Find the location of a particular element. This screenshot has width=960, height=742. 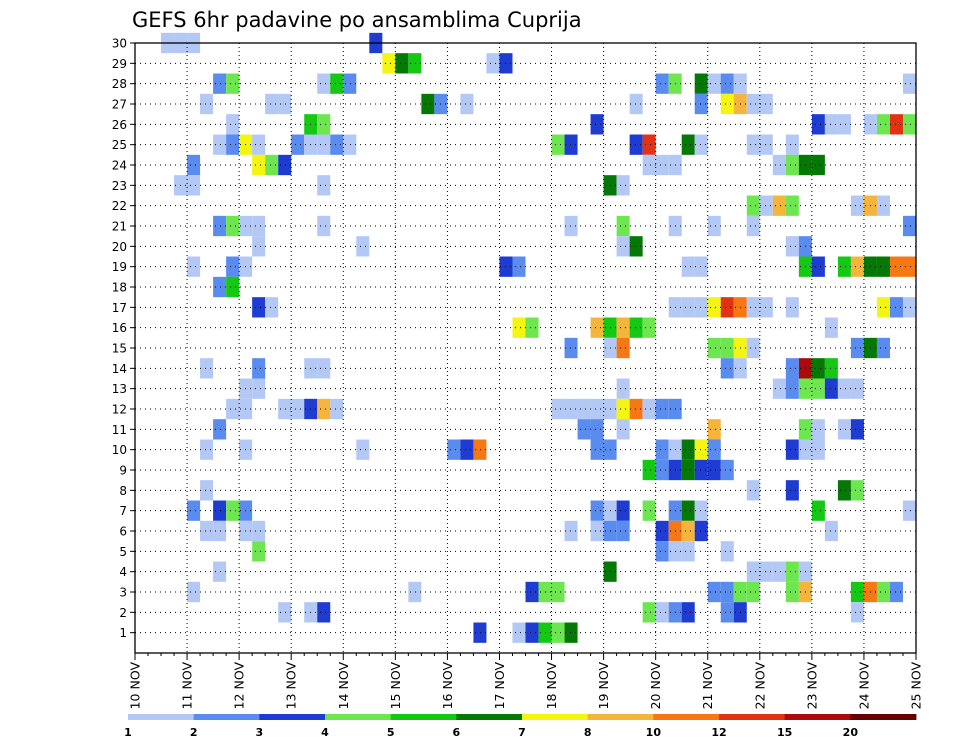

colorbar-label: 7 is located at coordinates (522, 732).